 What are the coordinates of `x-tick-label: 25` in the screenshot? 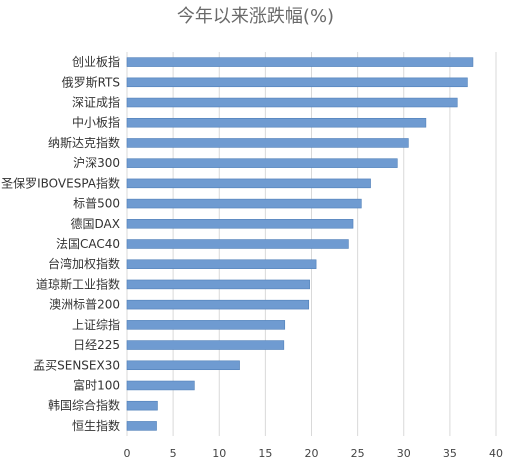 It's located at (358, 453).